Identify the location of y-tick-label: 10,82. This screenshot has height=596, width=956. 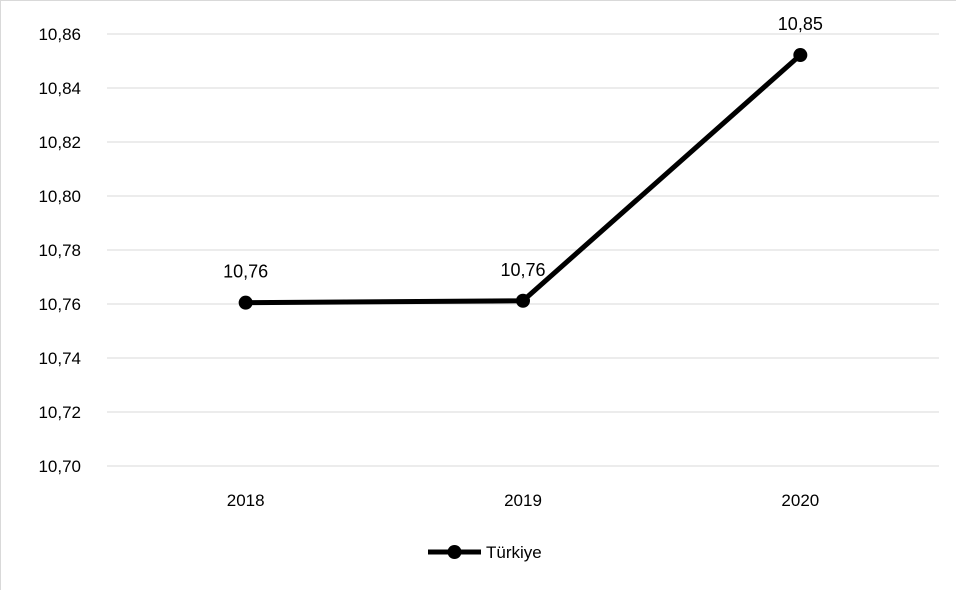
(59, 142).